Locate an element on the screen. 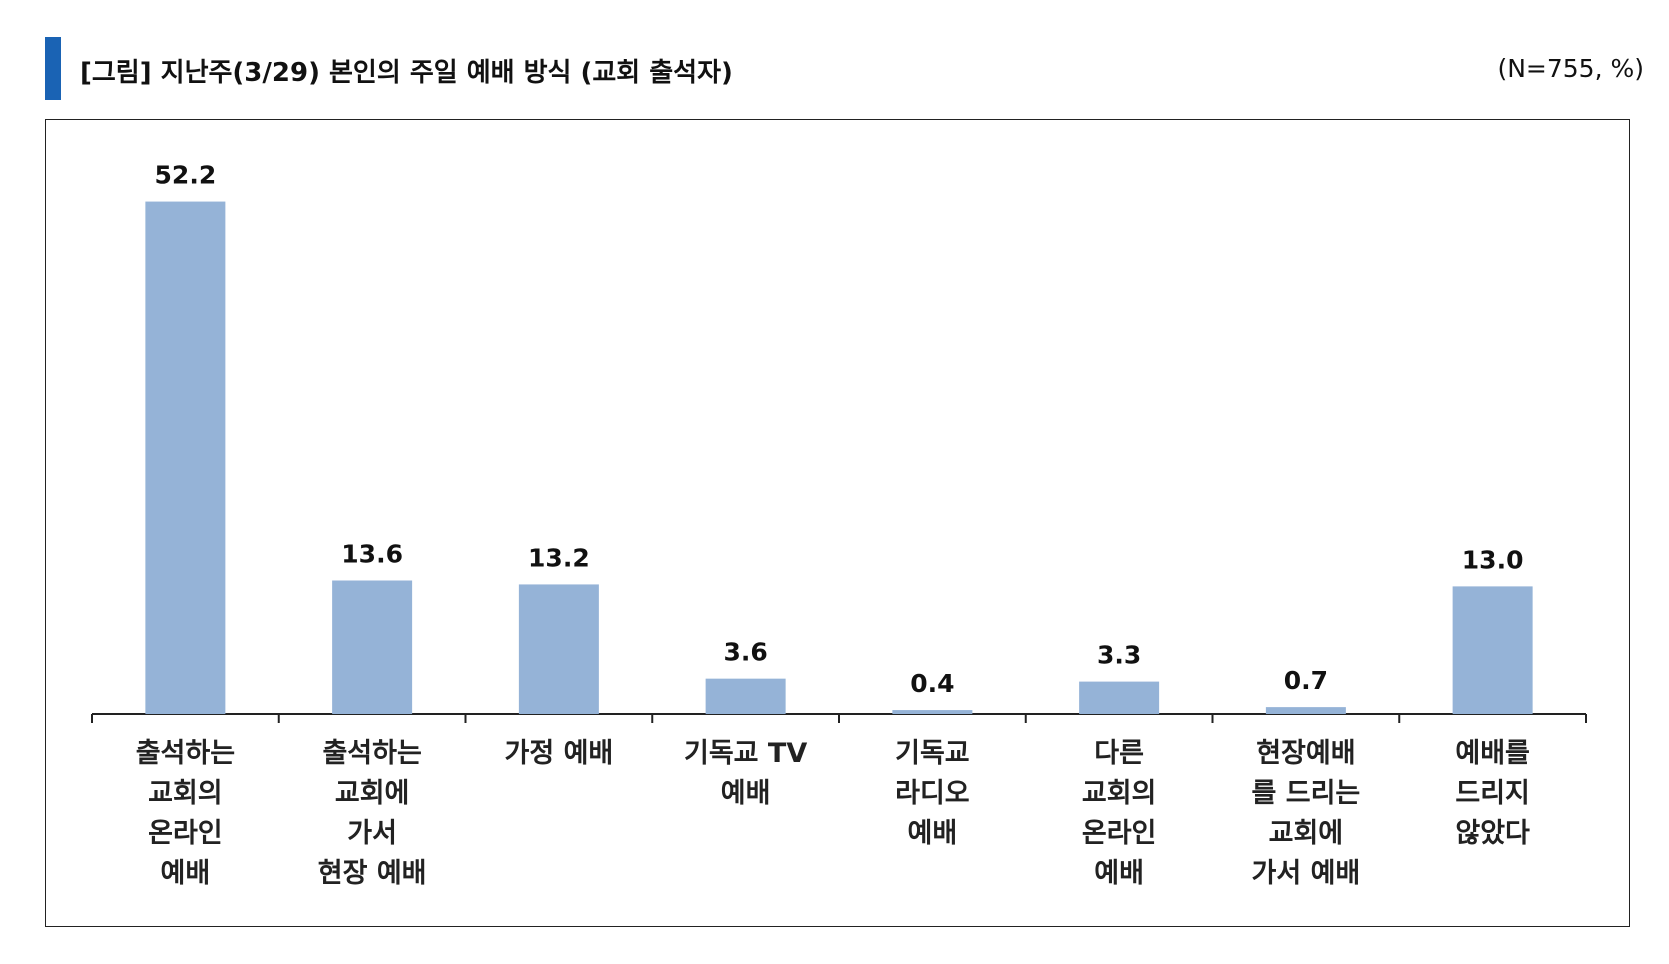 The image size is (1669, 964). data-label: 0.4 is located at coordinates (932, 683).